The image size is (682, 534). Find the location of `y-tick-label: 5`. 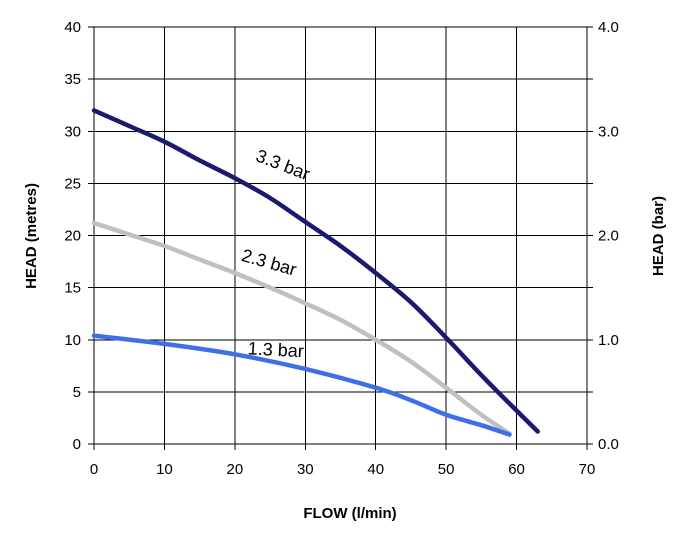

y-tick-label: 5 is located at coordinates (77, 392).